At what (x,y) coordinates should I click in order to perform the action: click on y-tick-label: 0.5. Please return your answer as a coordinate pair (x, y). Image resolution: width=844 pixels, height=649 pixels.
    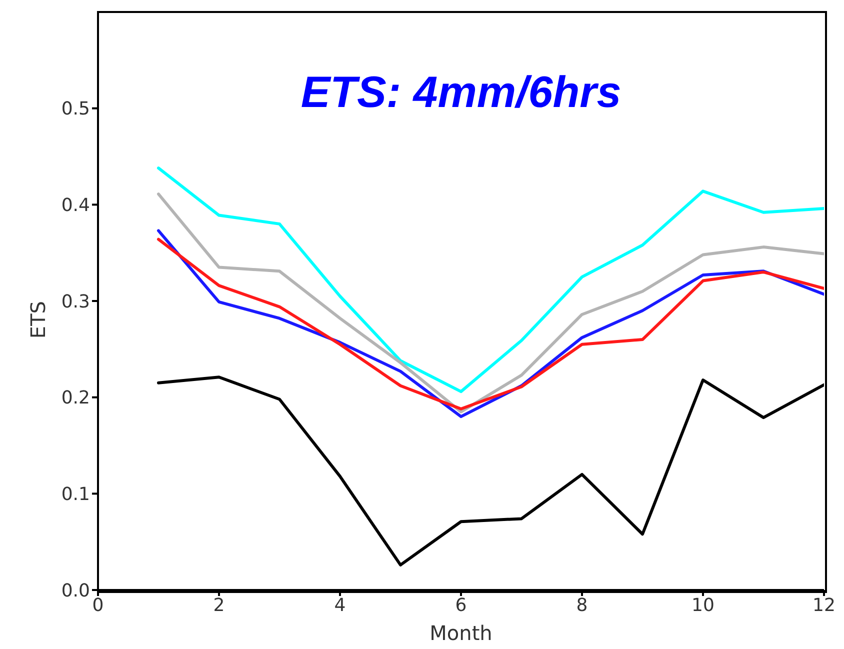
    Looking at the image, I should click on (75, 109).